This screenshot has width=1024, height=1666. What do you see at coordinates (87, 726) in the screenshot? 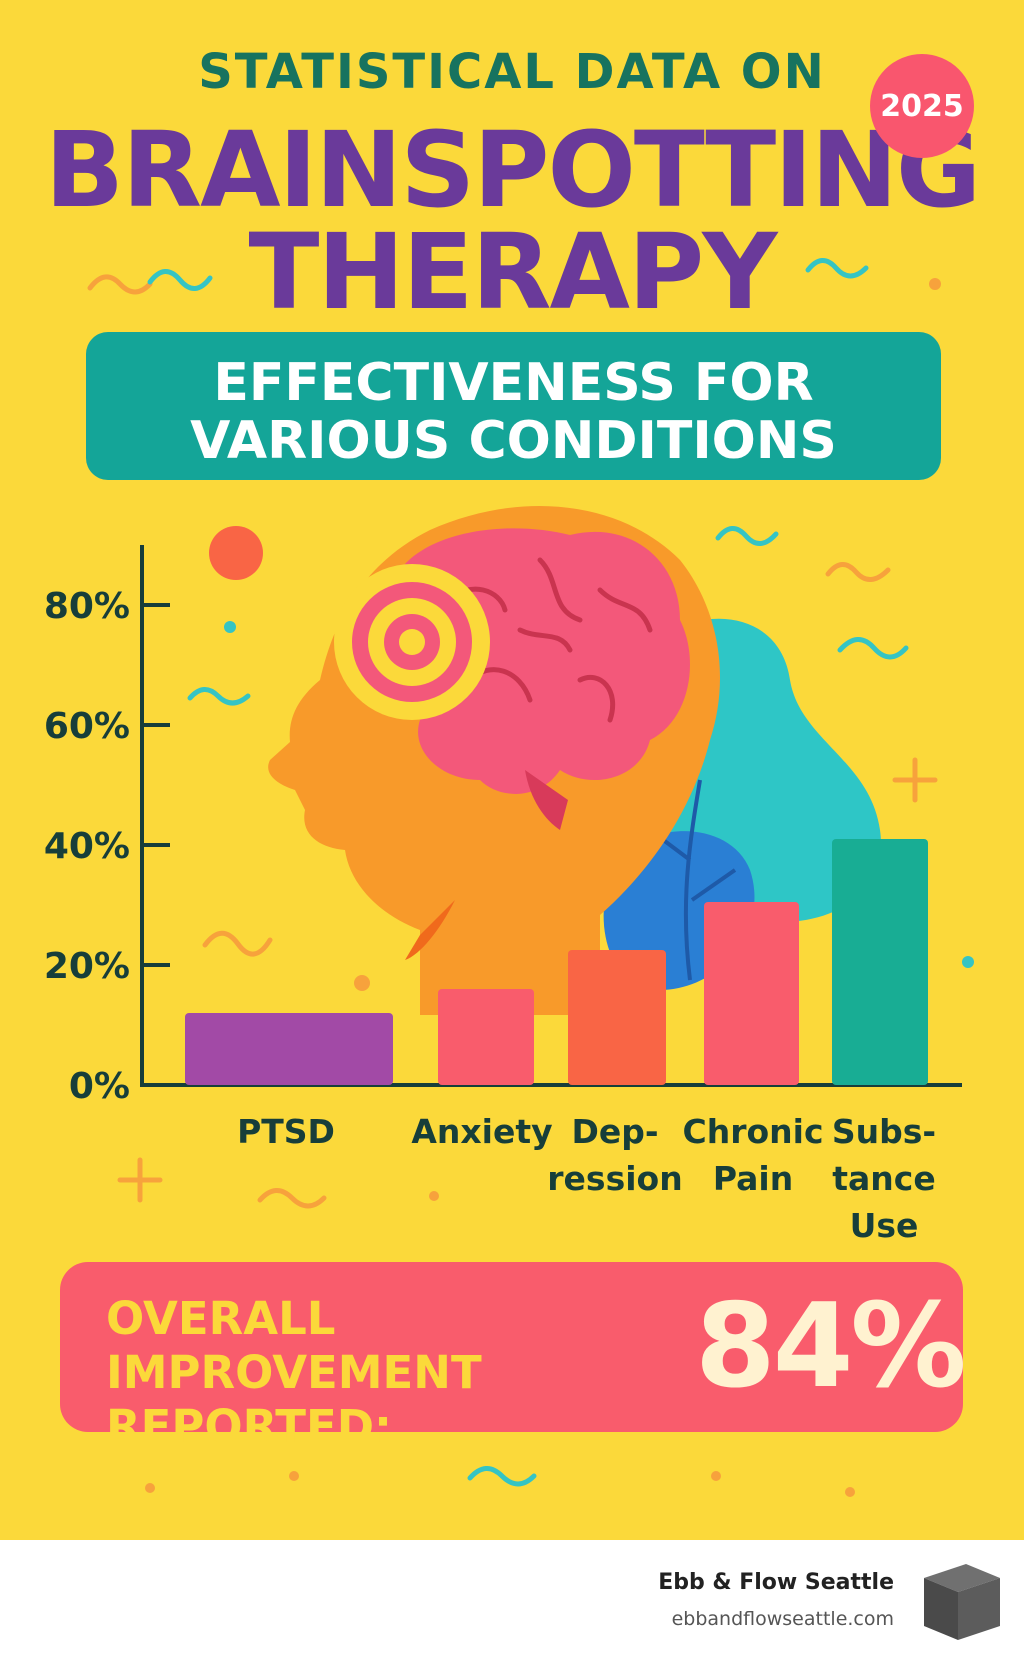
I see `y-tick-label: 60%` at bounding box center [87, 726].